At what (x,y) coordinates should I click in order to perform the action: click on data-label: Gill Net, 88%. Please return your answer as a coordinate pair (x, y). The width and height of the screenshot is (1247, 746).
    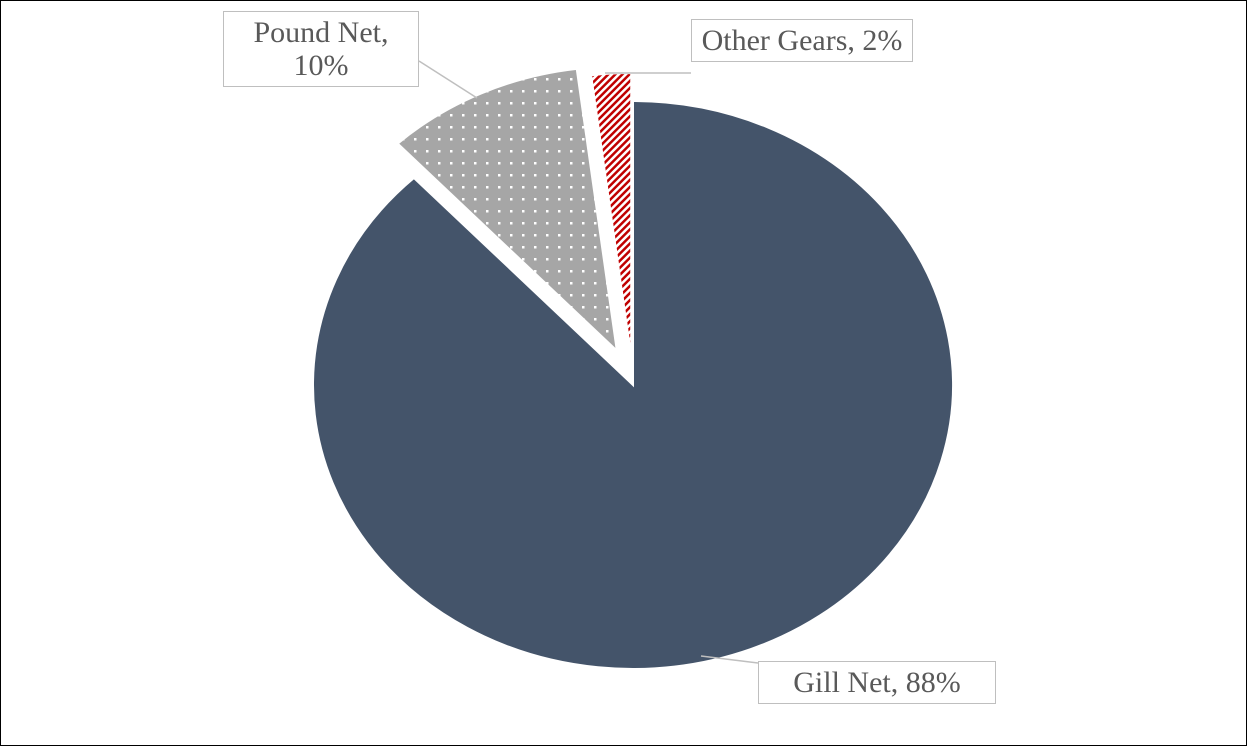
    Looking at the image, I should click on (877, 682).